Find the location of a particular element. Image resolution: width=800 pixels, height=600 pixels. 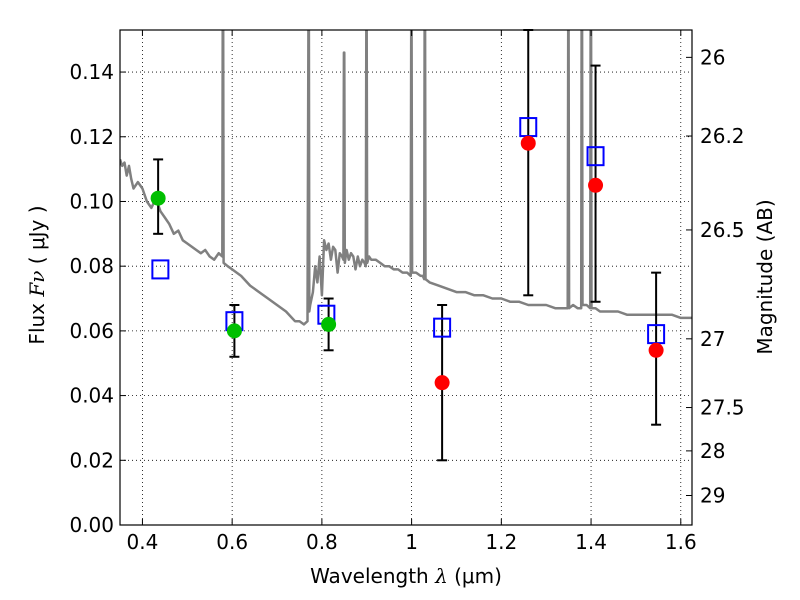

y2-tick-label: 27 is located at coordinates (712, 339).